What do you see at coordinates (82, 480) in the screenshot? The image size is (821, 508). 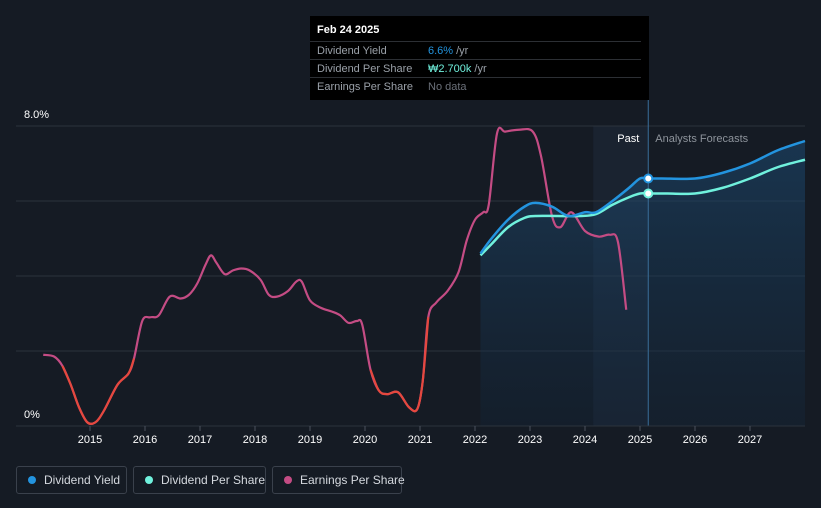 I see `legend-label: Dividend Yield` at bounding box center [82, 480].